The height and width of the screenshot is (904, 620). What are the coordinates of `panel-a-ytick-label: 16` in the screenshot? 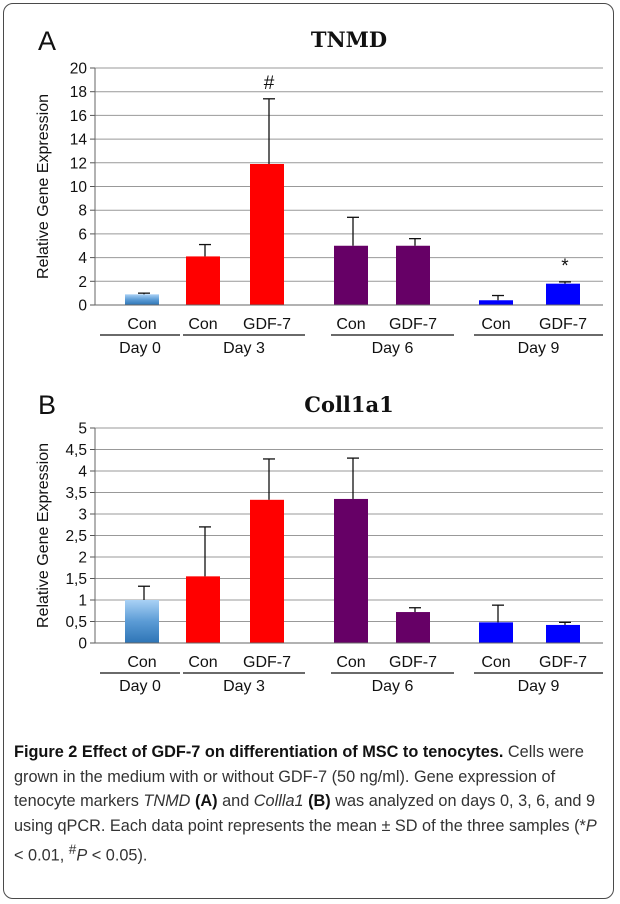 It's located at (78, 116).